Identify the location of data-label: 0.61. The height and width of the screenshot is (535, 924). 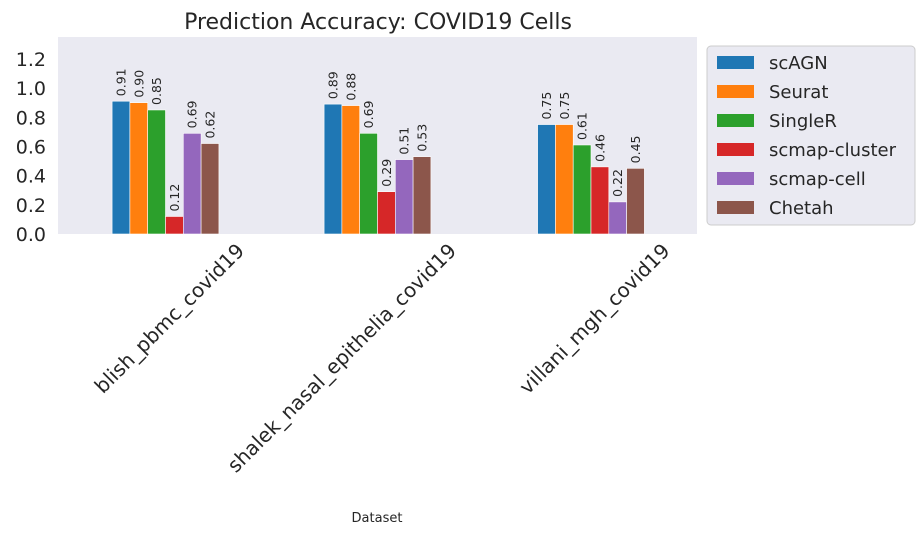
(582, 126).